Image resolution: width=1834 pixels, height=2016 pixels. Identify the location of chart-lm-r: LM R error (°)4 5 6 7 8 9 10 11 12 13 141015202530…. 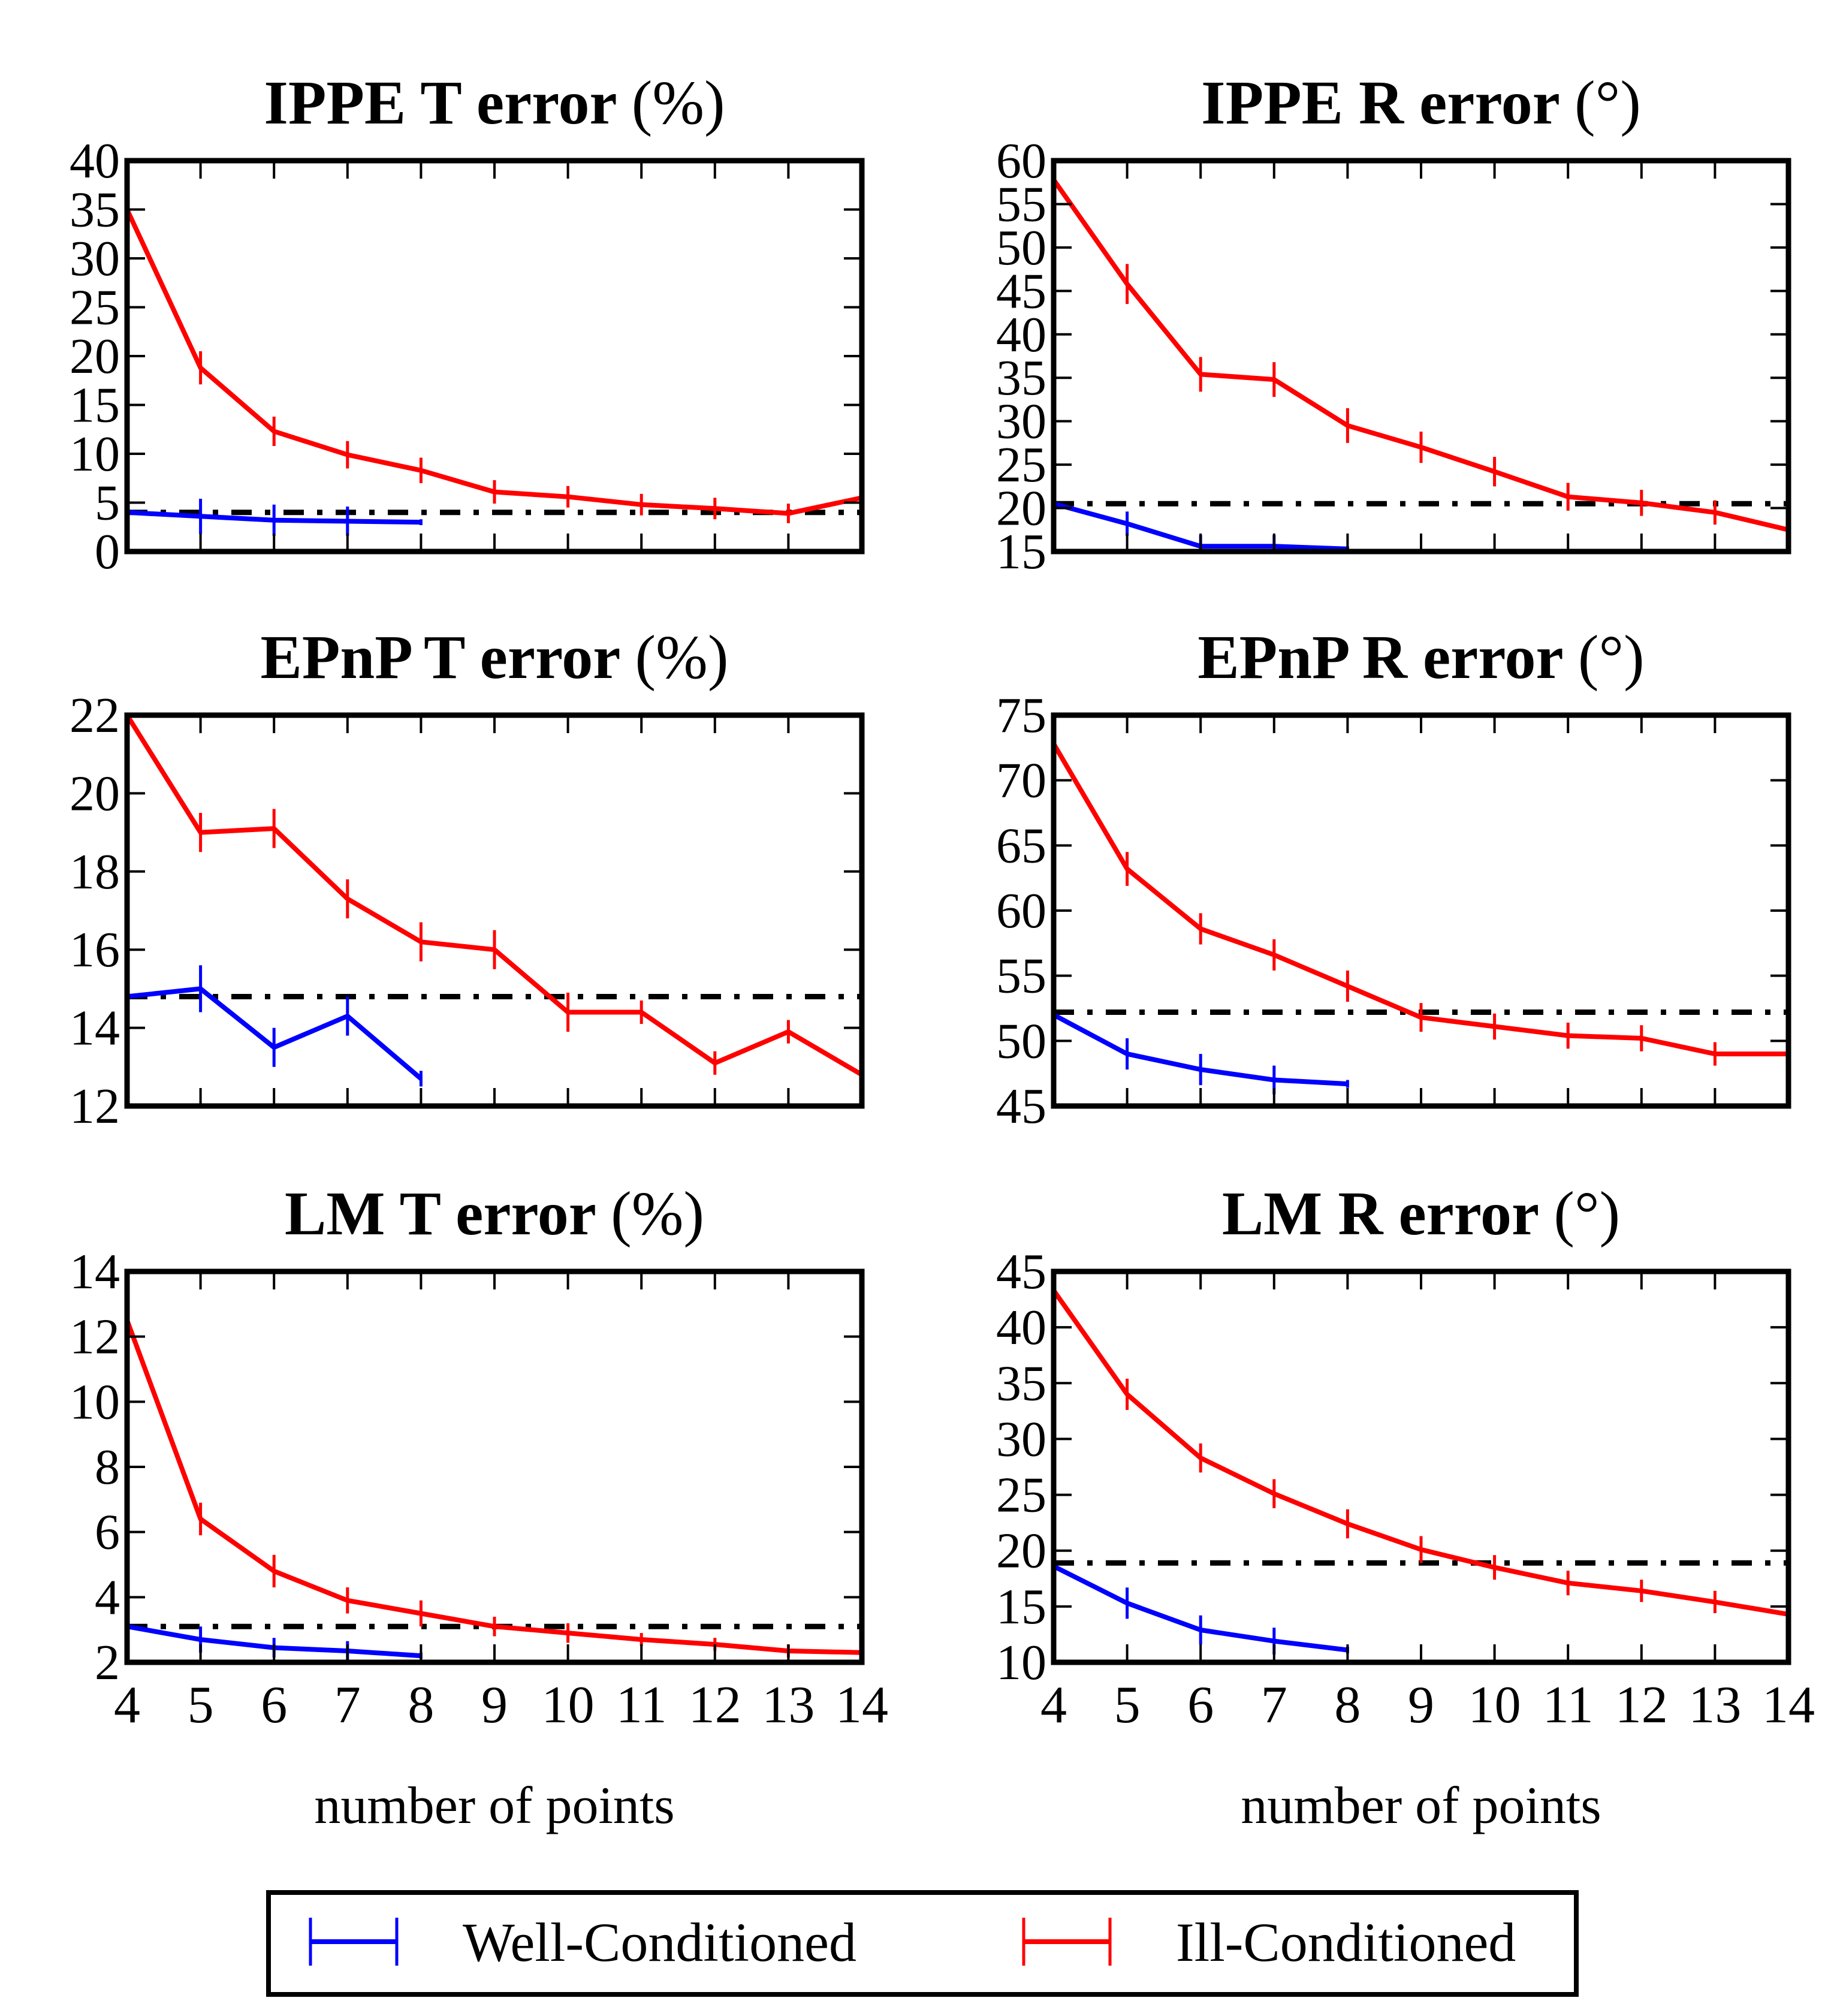
(1405, 1507).